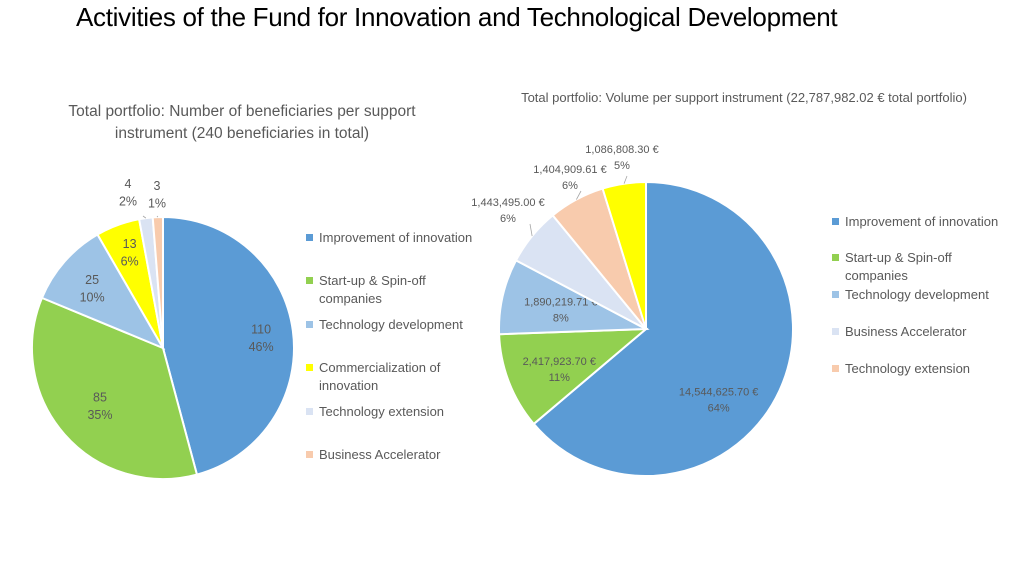 This screenshot has height=576, width=1024. What do you see at coordinates (261, 329) in the screenshot?
I see `data-label-value-improvement-of-innovation: 110` at bounding box center [261, 329].